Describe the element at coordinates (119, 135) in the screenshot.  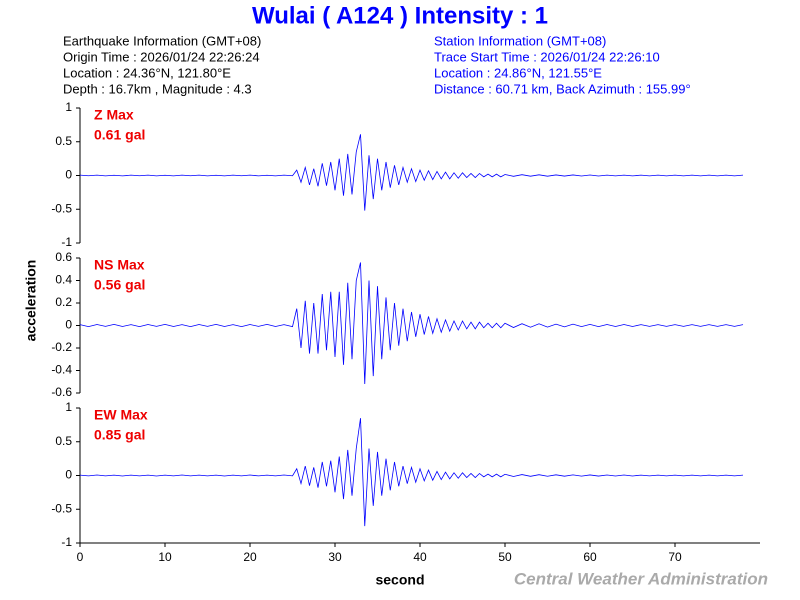
I see `annotation: 0.61 gal` at that location.